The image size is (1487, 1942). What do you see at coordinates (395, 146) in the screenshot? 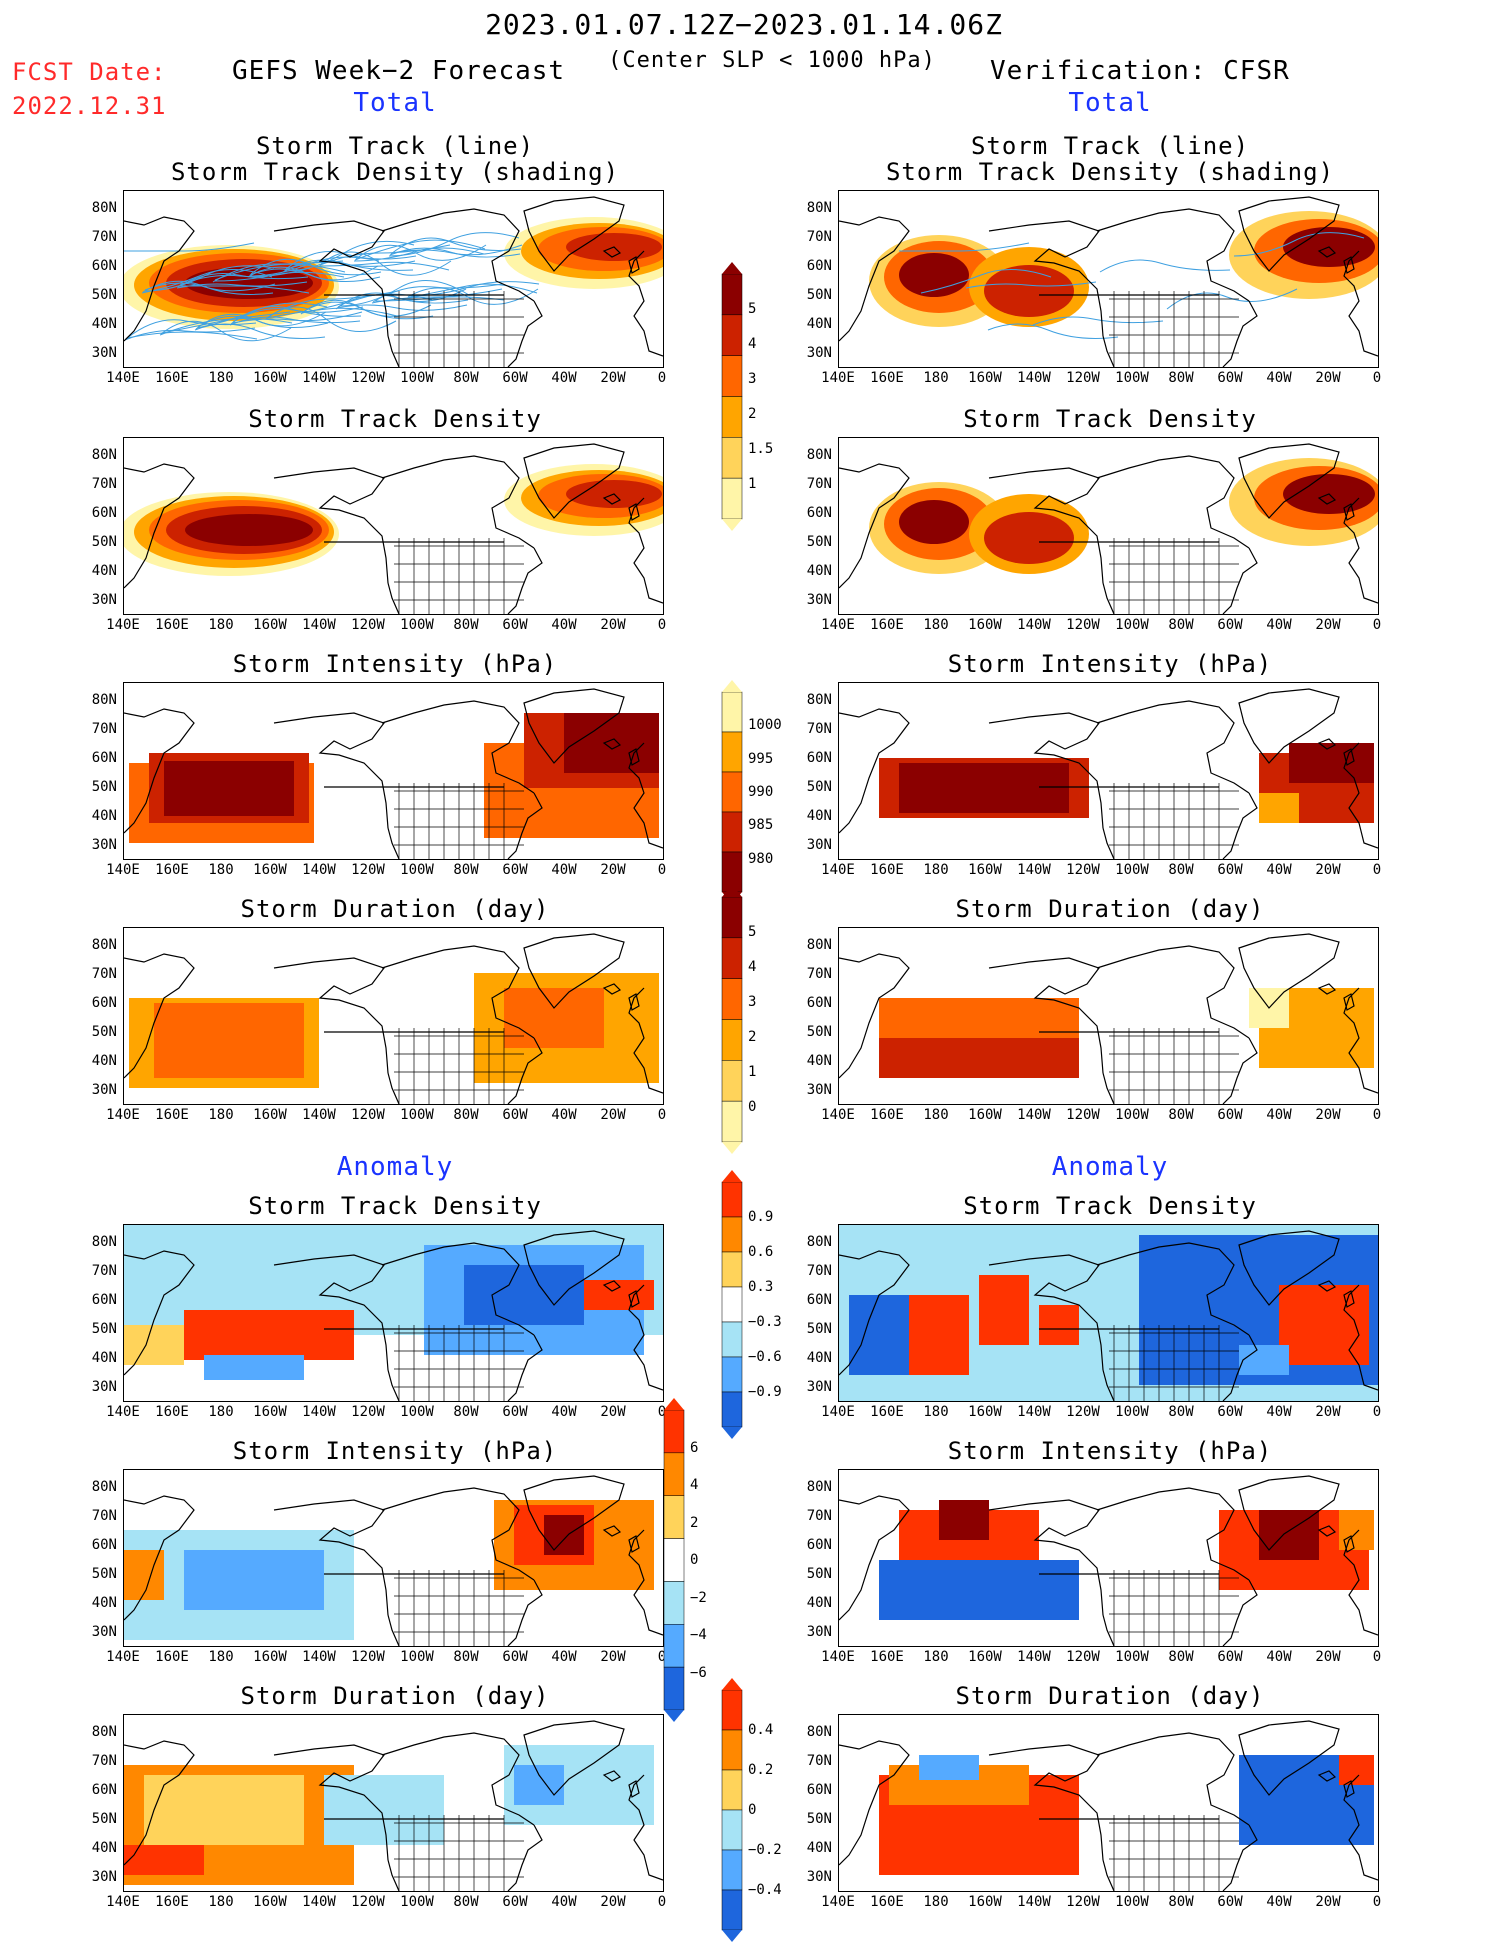
I see `left-track-line-title: Storm Track (line)` at bounding box center [395, 146].